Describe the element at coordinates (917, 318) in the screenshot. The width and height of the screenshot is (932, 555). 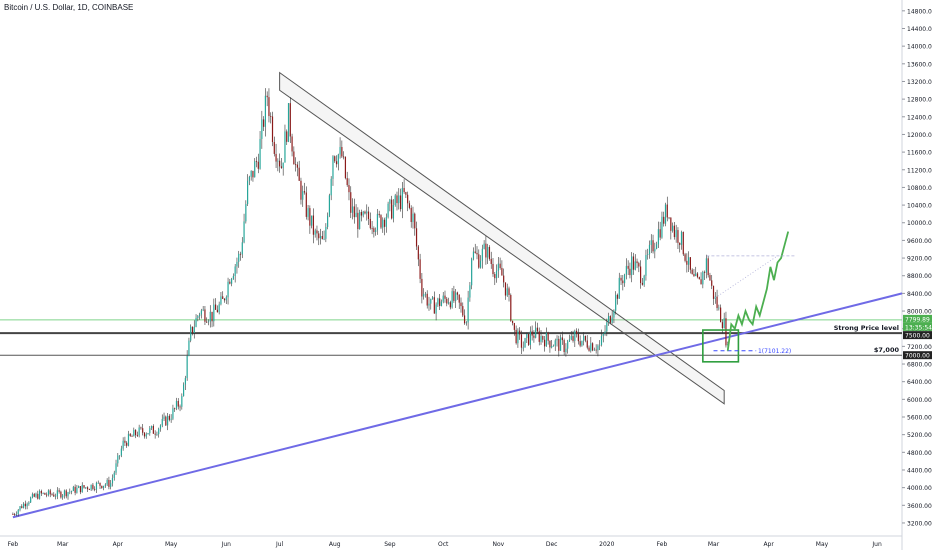
I see `price-tag-green-bg` at that location.